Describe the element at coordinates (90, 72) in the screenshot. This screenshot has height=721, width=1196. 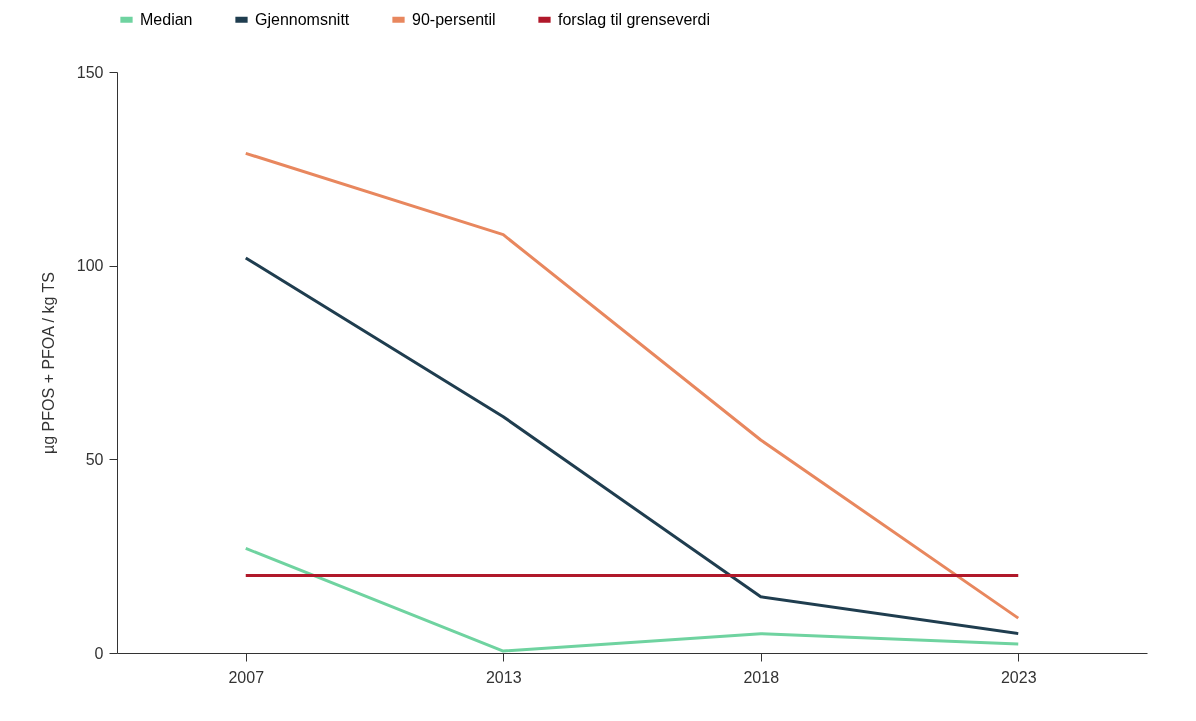
I see `y-tick-label: 150` at that location.